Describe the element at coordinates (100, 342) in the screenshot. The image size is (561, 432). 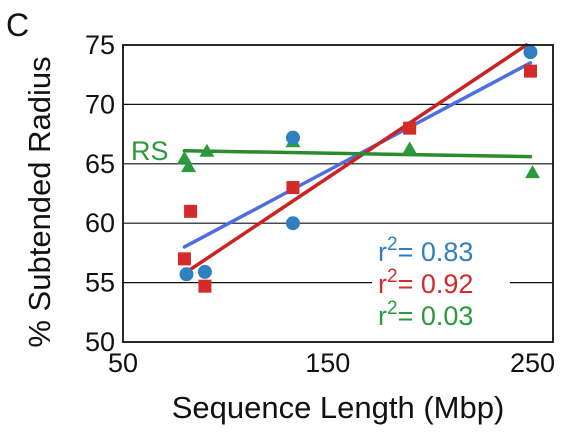
I see `y-tick-label-50: 50` at that location.